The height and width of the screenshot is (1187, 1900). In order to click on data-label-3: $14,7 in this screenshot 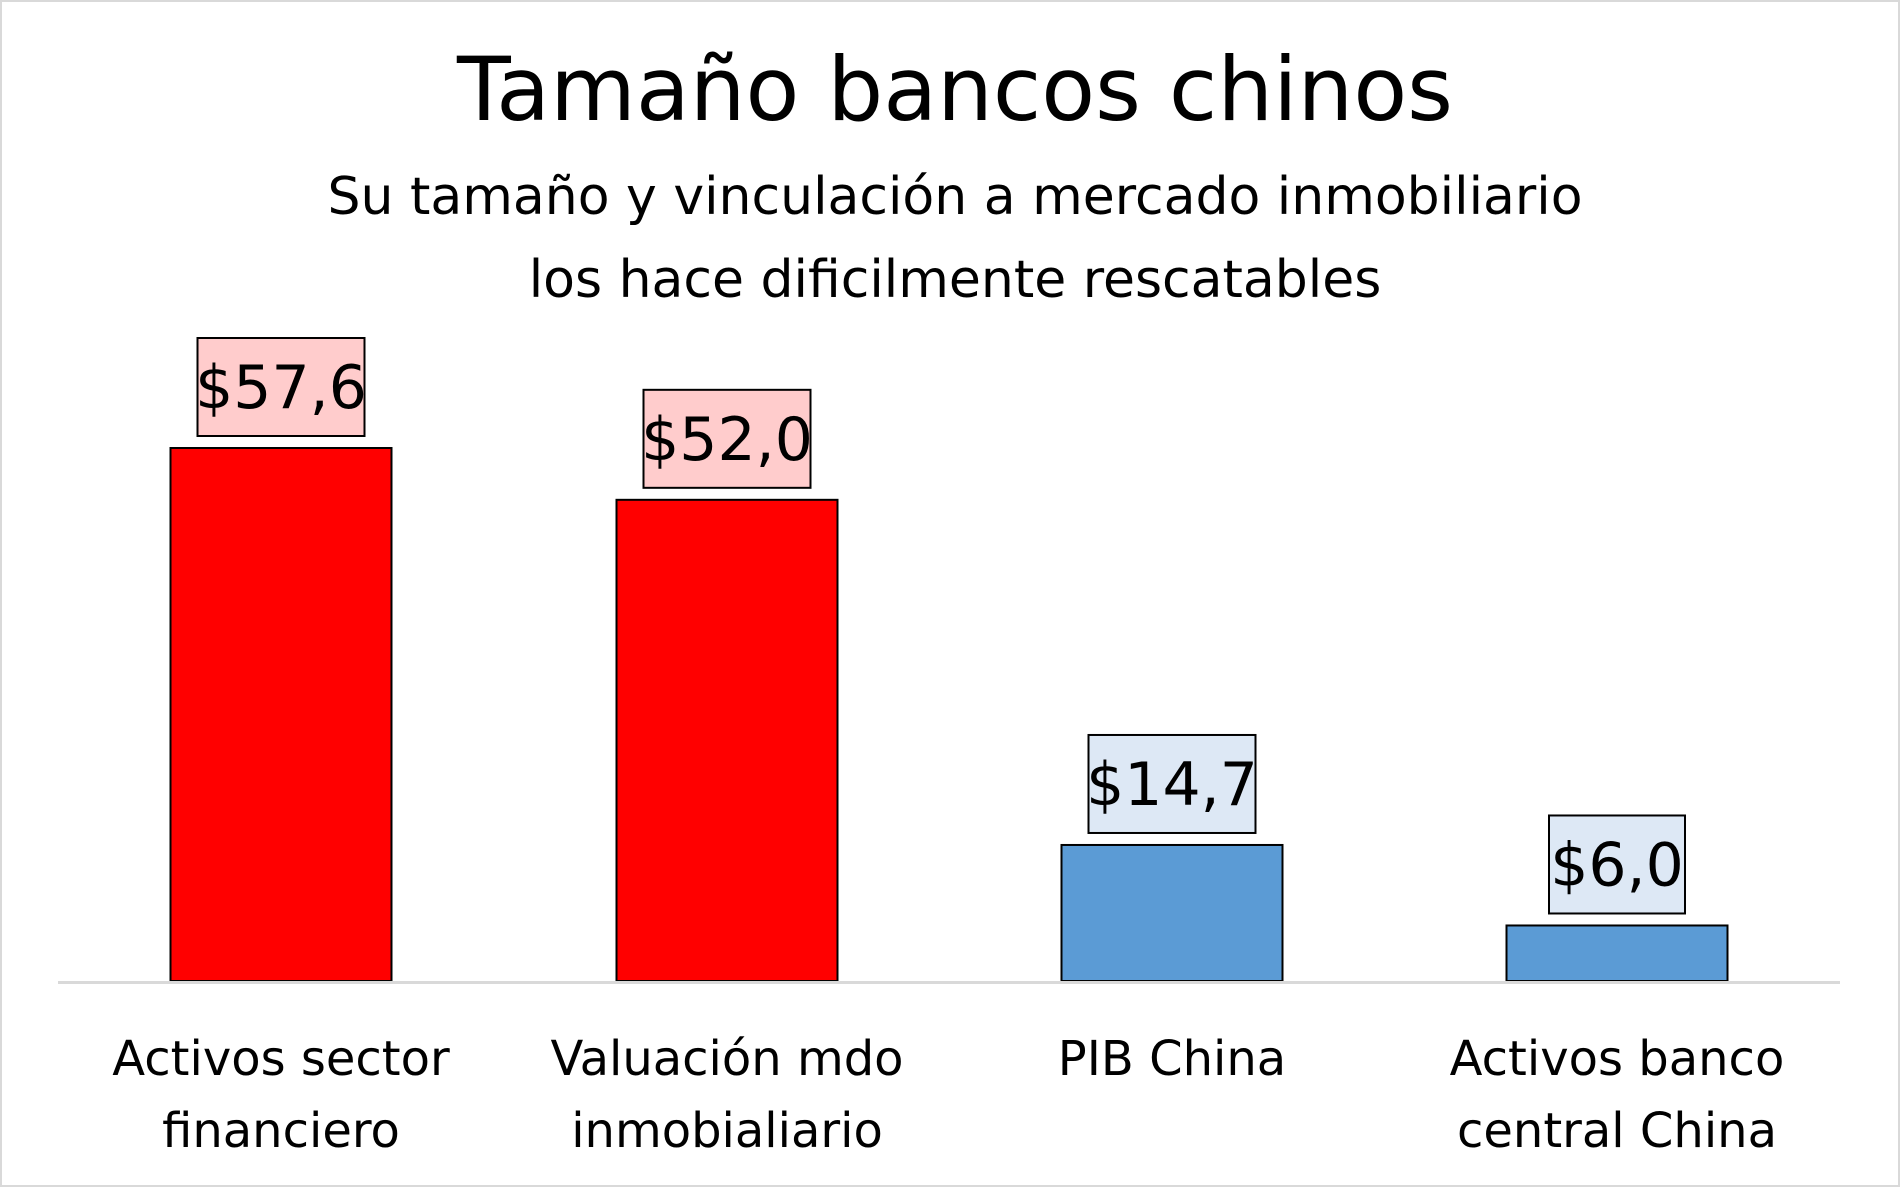, I will do `click(1172, 785)`.